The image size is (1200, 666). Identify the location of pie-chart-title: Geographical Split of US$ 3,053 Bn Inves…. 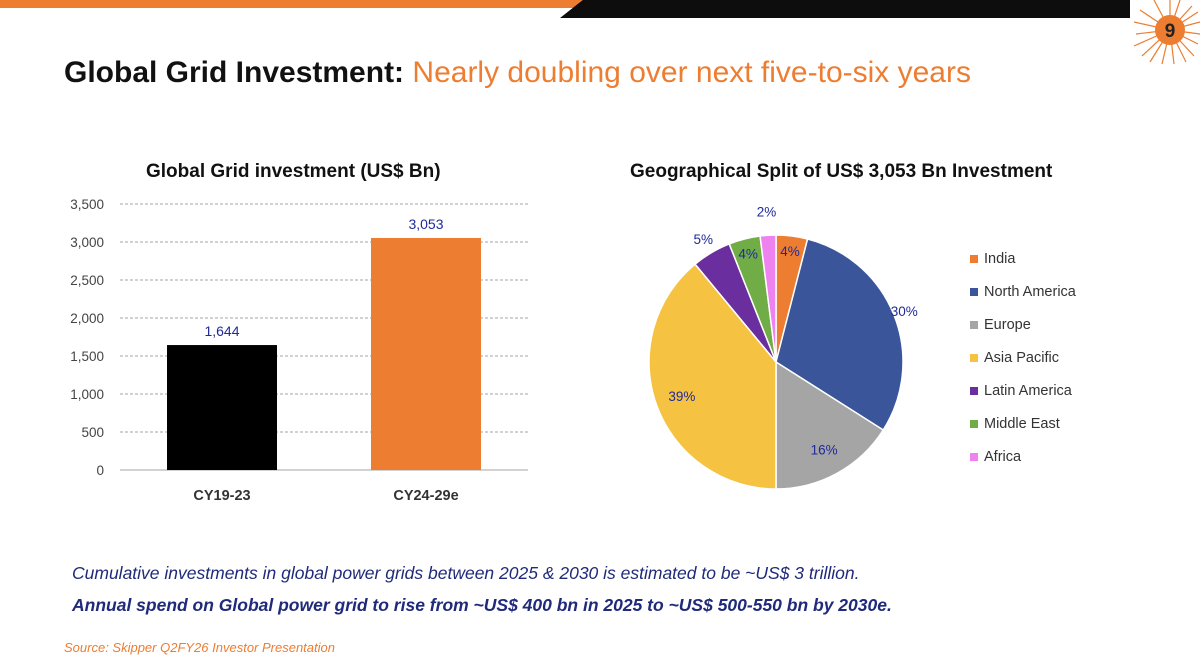
(841, 171).